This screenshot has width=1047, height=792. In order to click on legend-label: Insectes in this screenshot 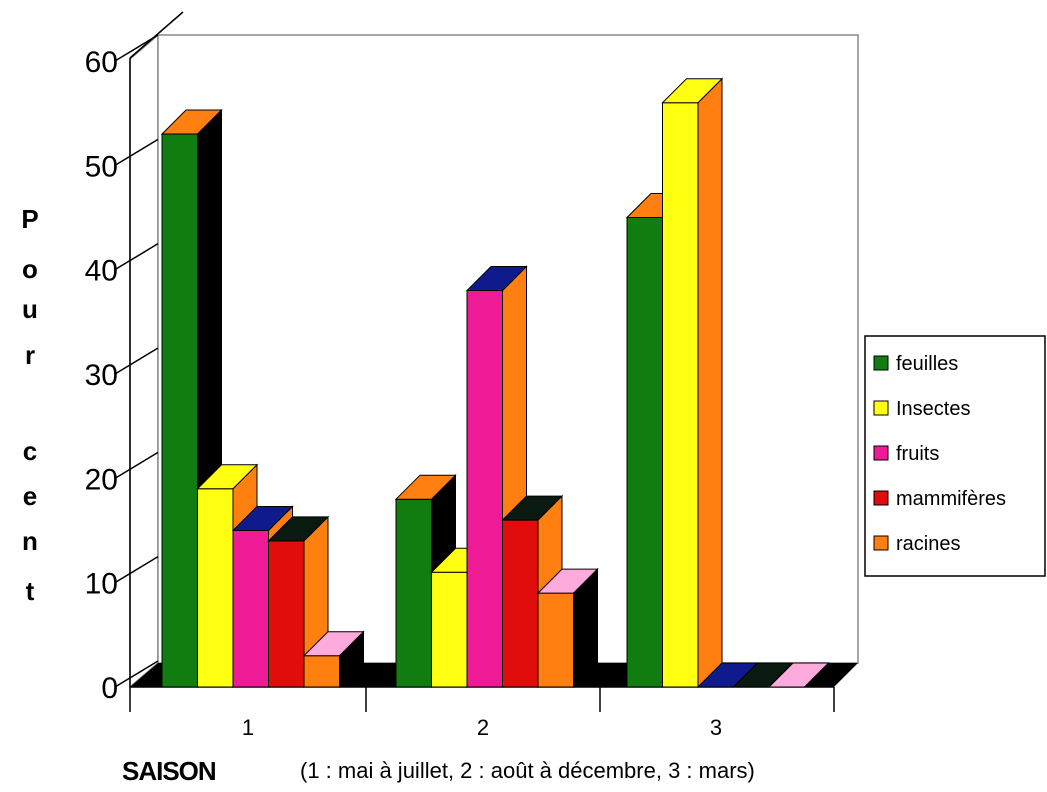, I will do `click(933, 409)`.